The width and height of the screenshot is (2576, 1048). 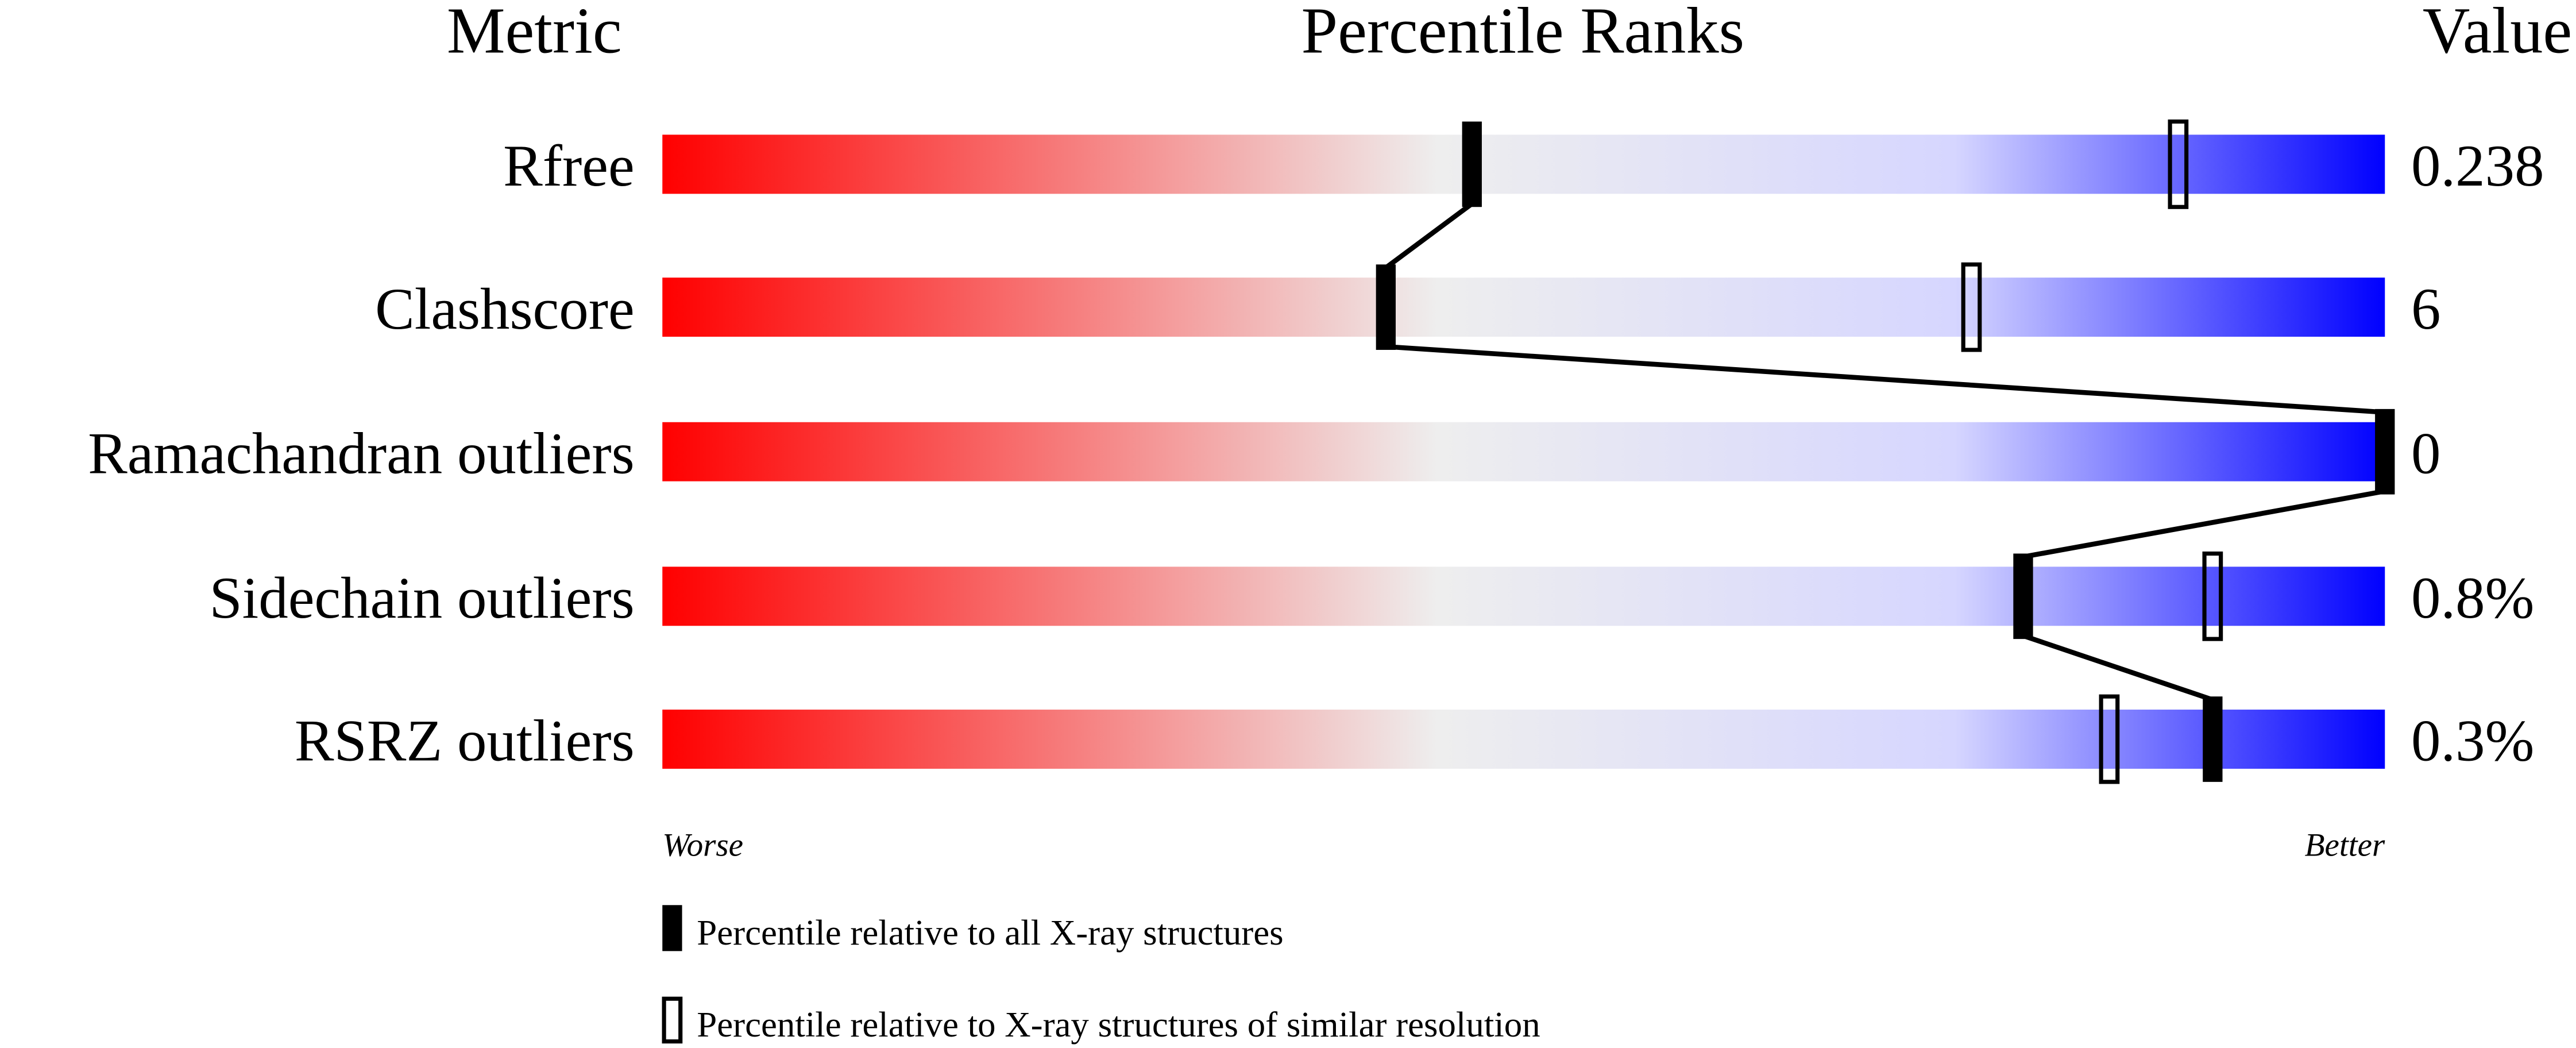 I want to click on metric-value: 0.3%, so click(x=2472, y=741).